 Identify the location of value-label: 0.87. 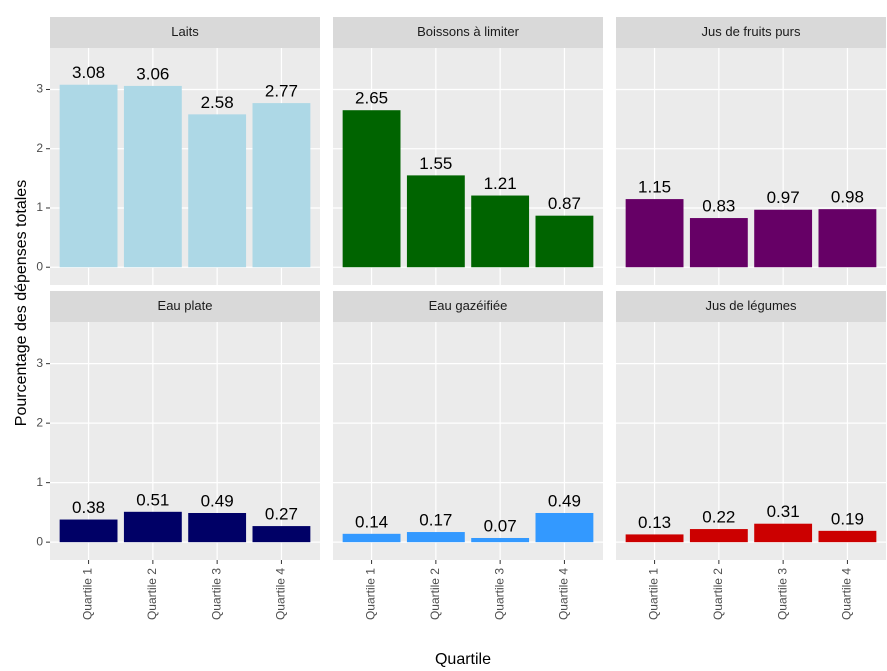
(564, 203).